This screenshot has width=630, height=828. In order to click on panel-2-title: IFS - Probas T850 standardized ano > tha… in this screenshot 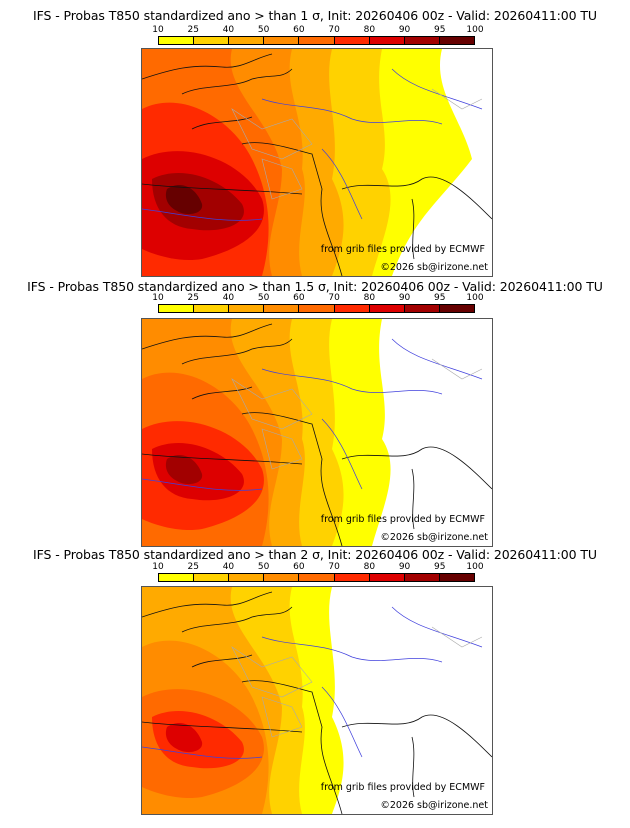, I will do `click(315, 286)`.